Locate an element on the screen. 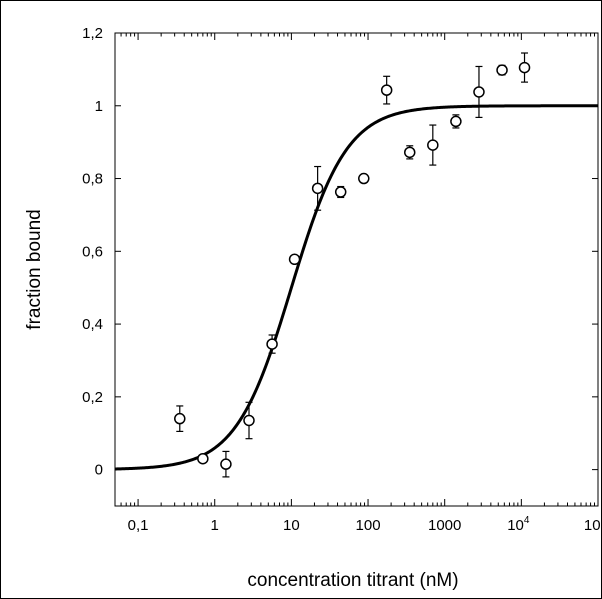 This screenshot has width=602, height=599. y-tick-label: 0,6 is located at coordinates (92, 251).